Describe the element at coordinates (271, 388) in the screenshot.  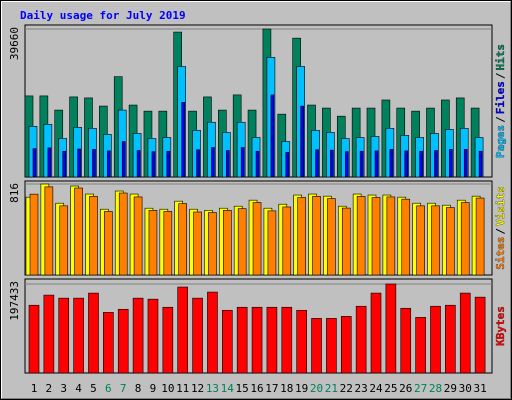
I see `x-tick-label: 17` at that location.